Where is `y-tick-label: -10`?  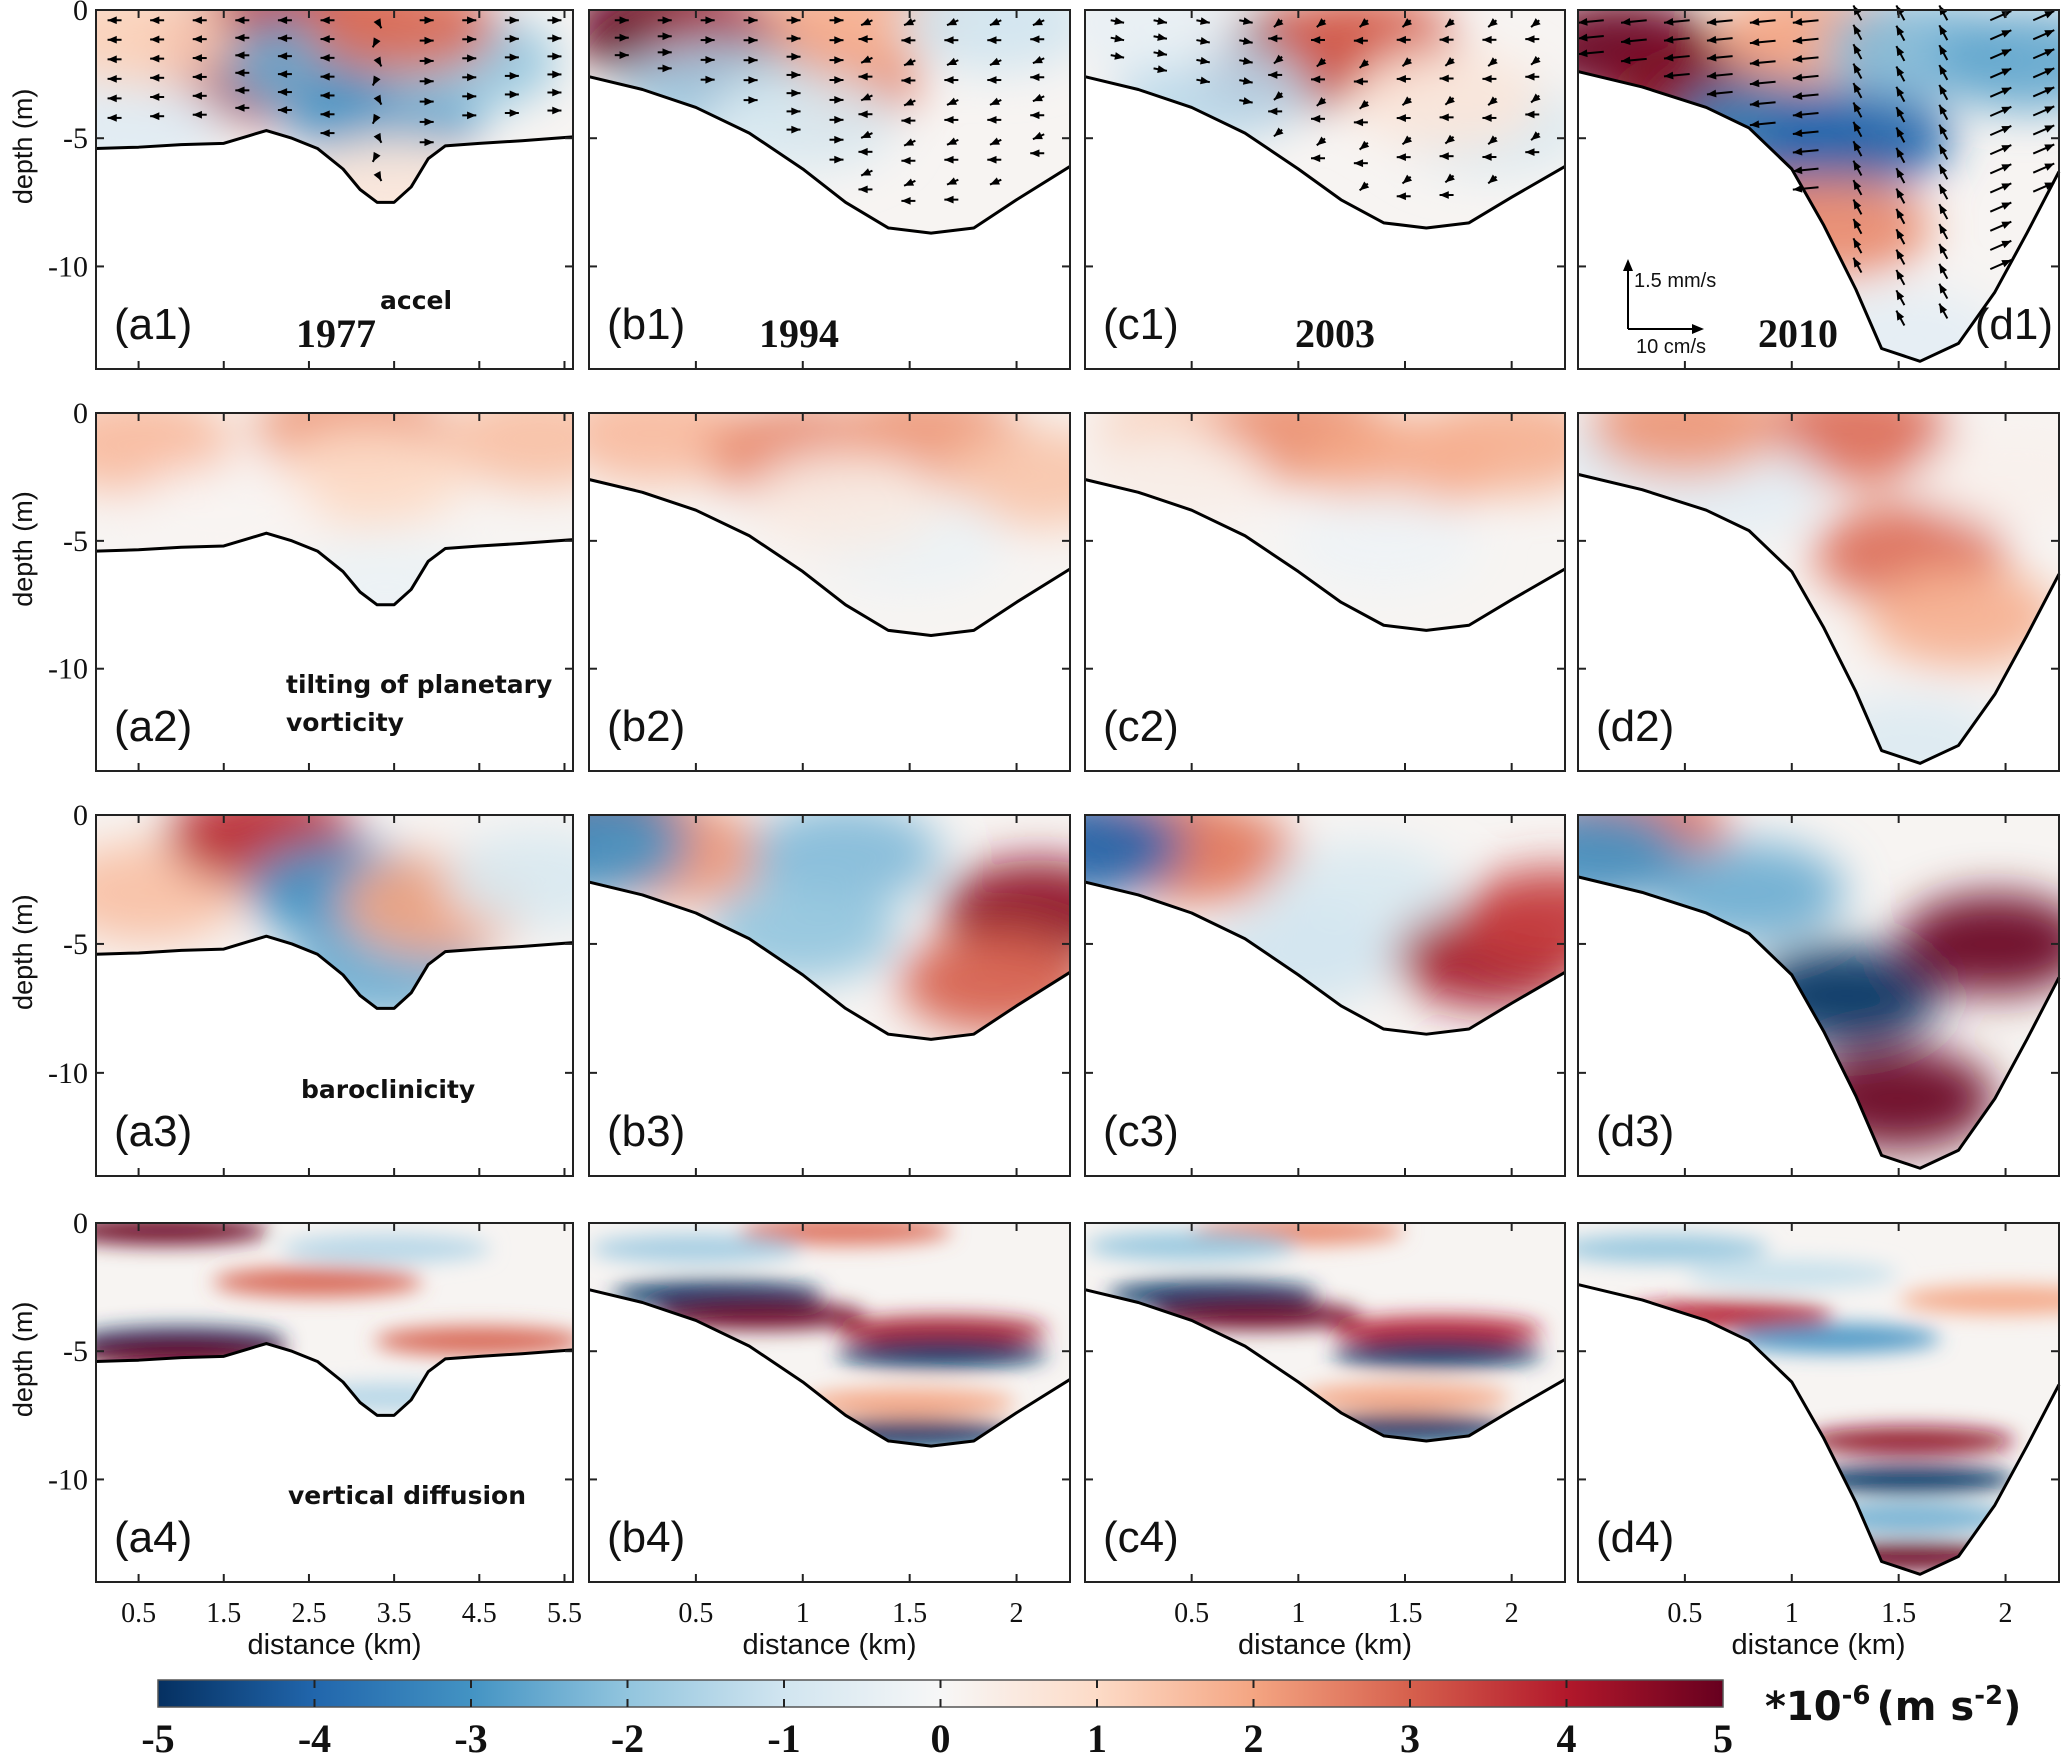
y-tick-label: -10 is located at coordinates (68, 1073).